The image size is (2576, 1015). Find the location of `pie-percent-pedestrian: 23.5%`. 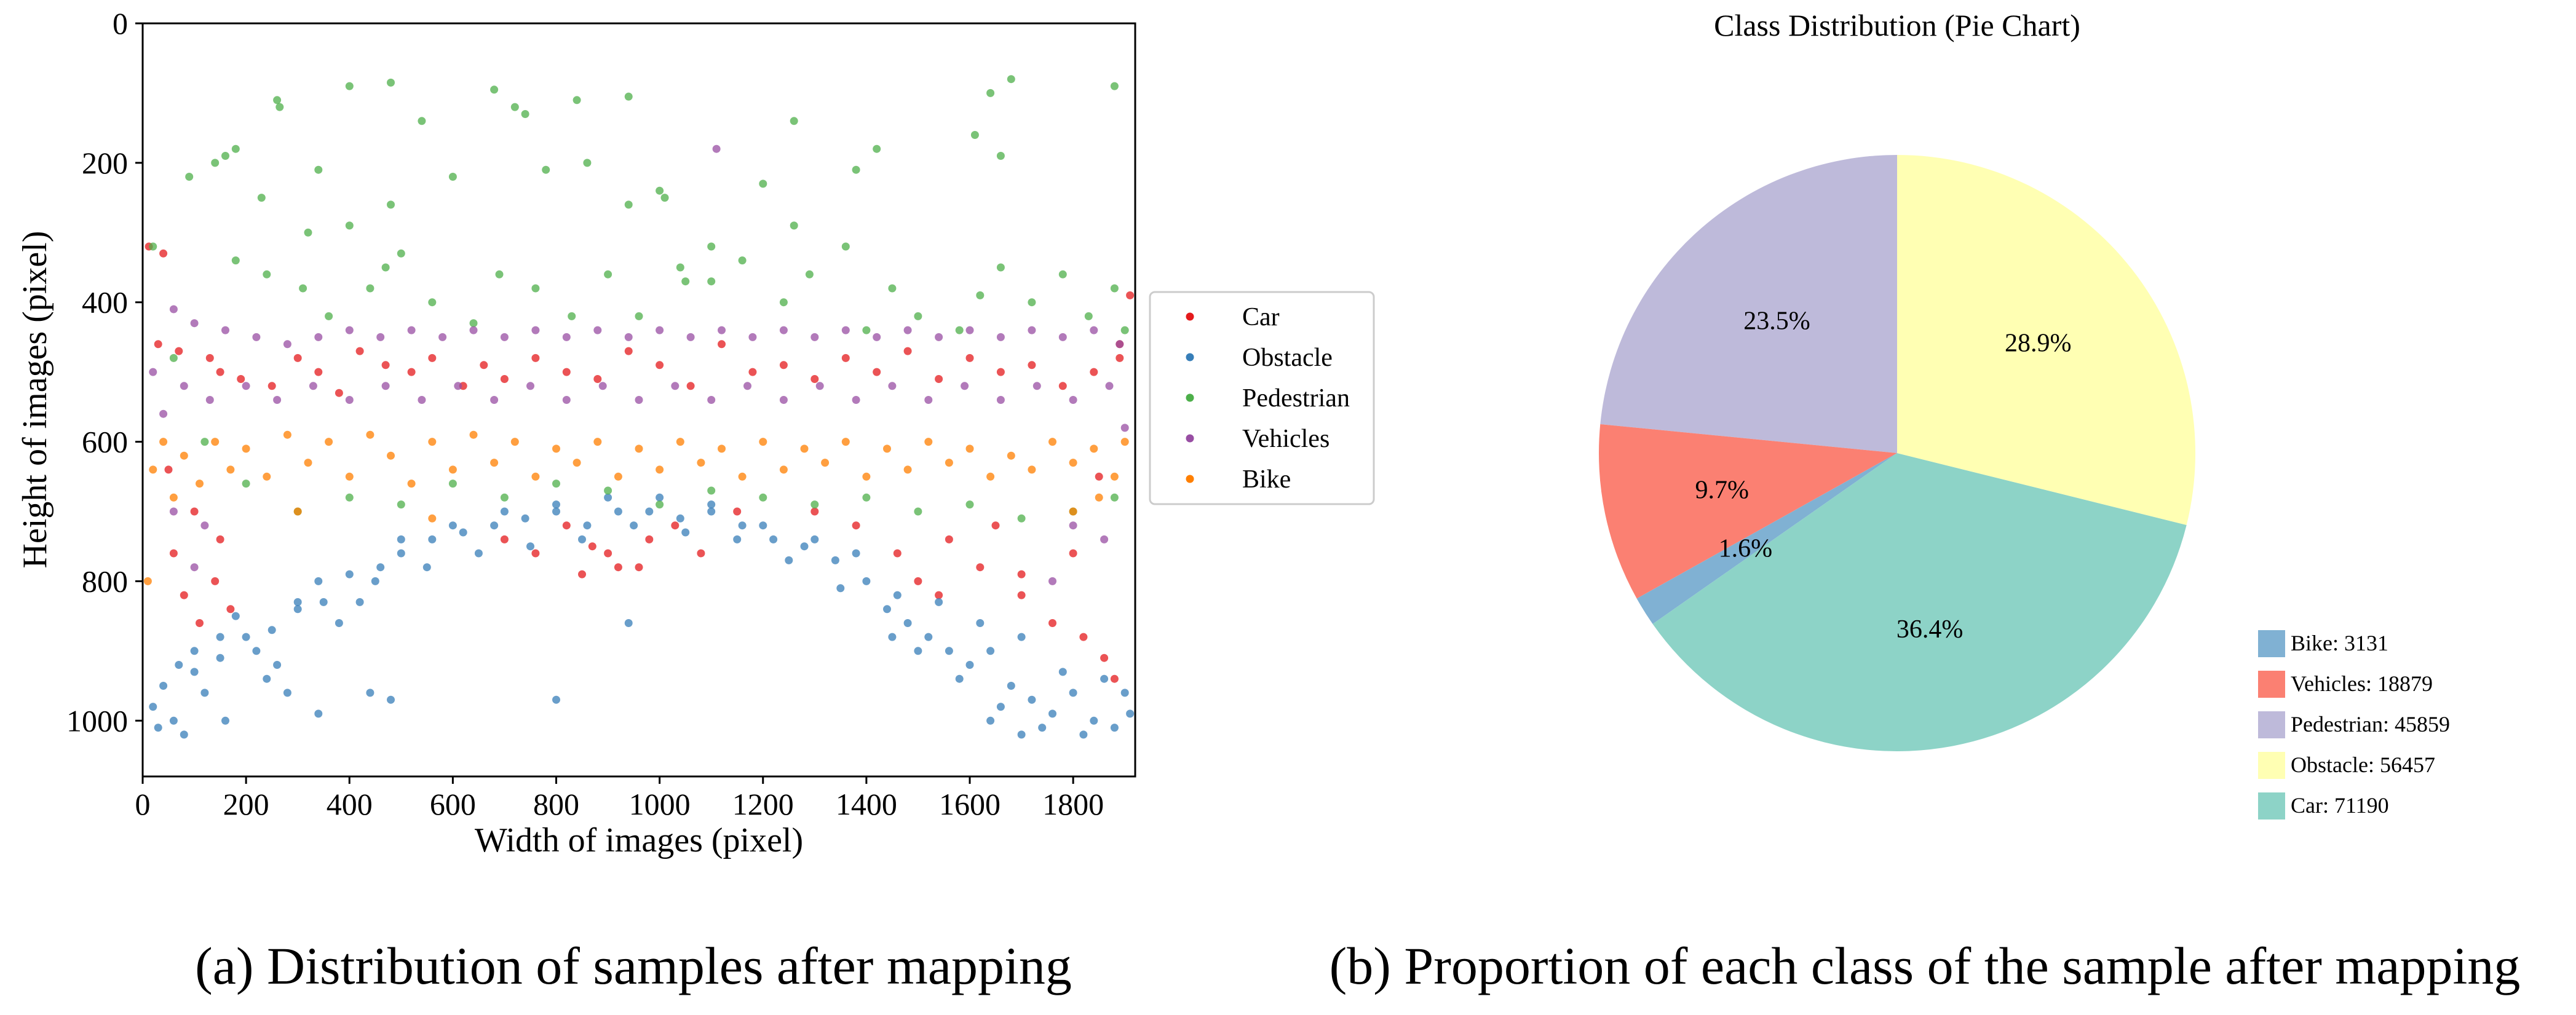

pie-percent-pedestrian: 23.5% is located at coordinates (1776, 321).